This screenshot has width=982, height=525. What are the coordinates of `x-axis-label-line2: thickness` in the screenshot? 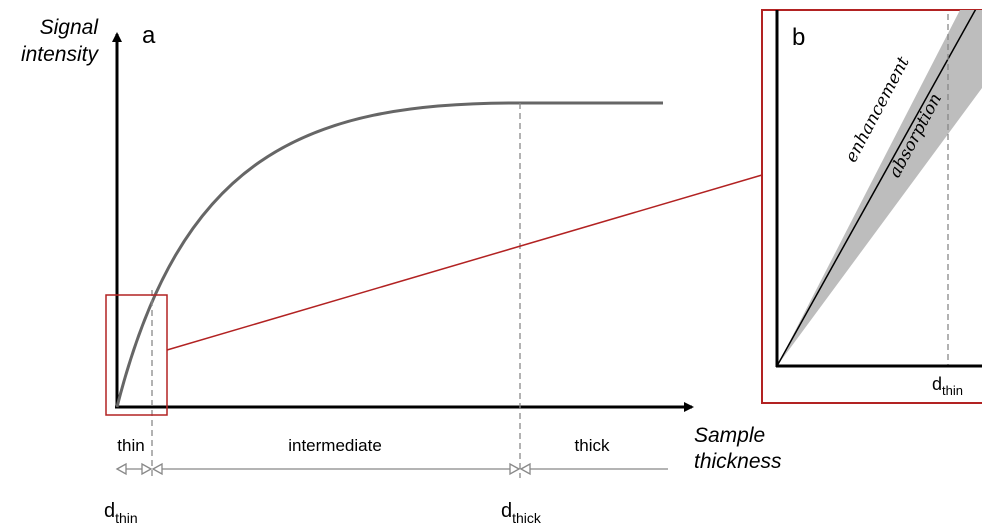 It's located at (738, 461).